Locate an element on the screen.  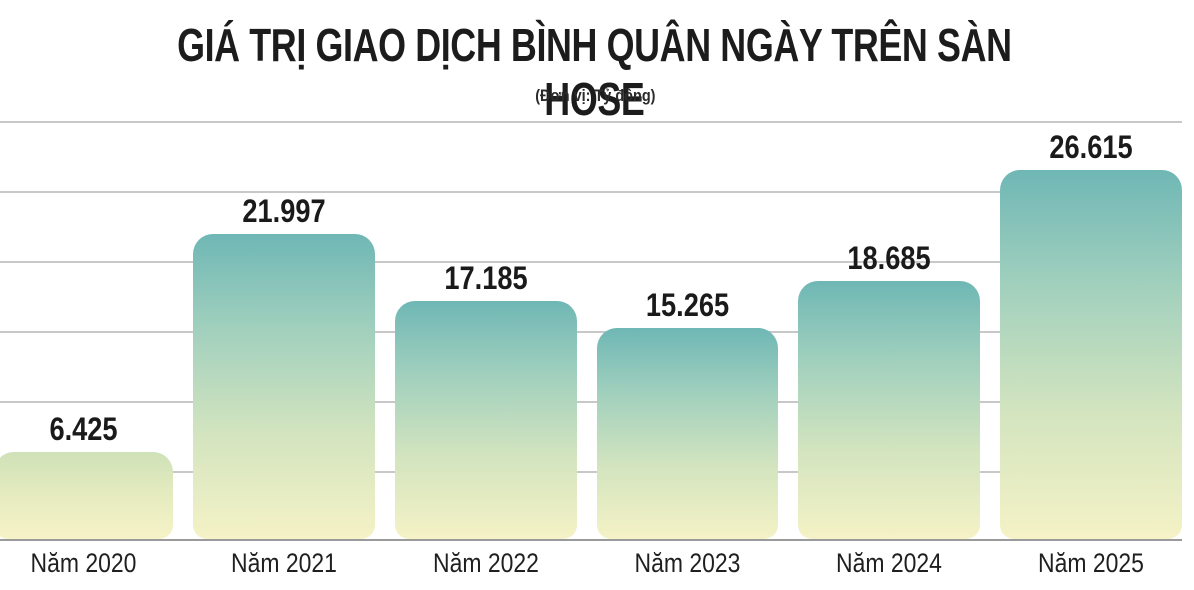
category-label-2024: Năm 2024 is located at coordinates (889, 563).